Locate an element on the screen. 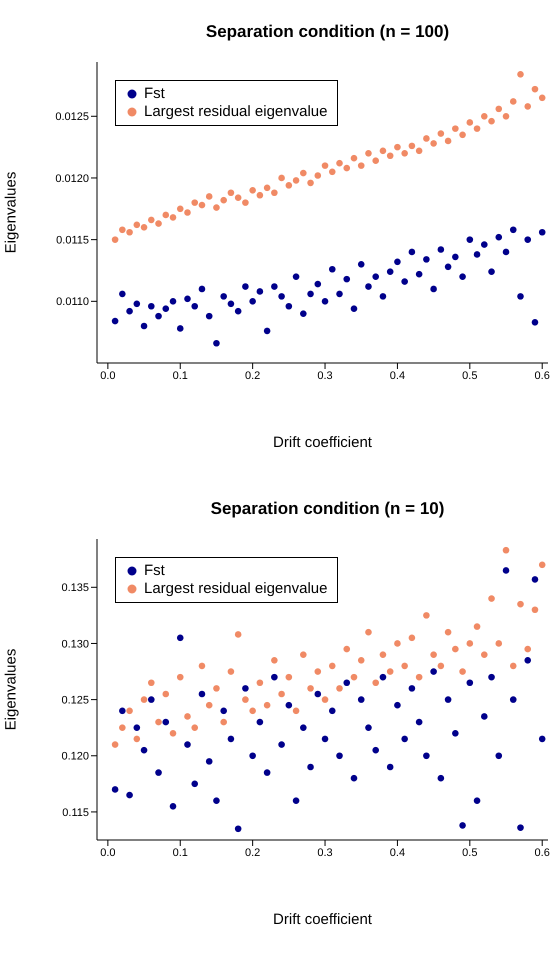 The width and height of the screenshot is (558, 955). x-axis-title: Drift coefficient is located at coordinates (323, 919).